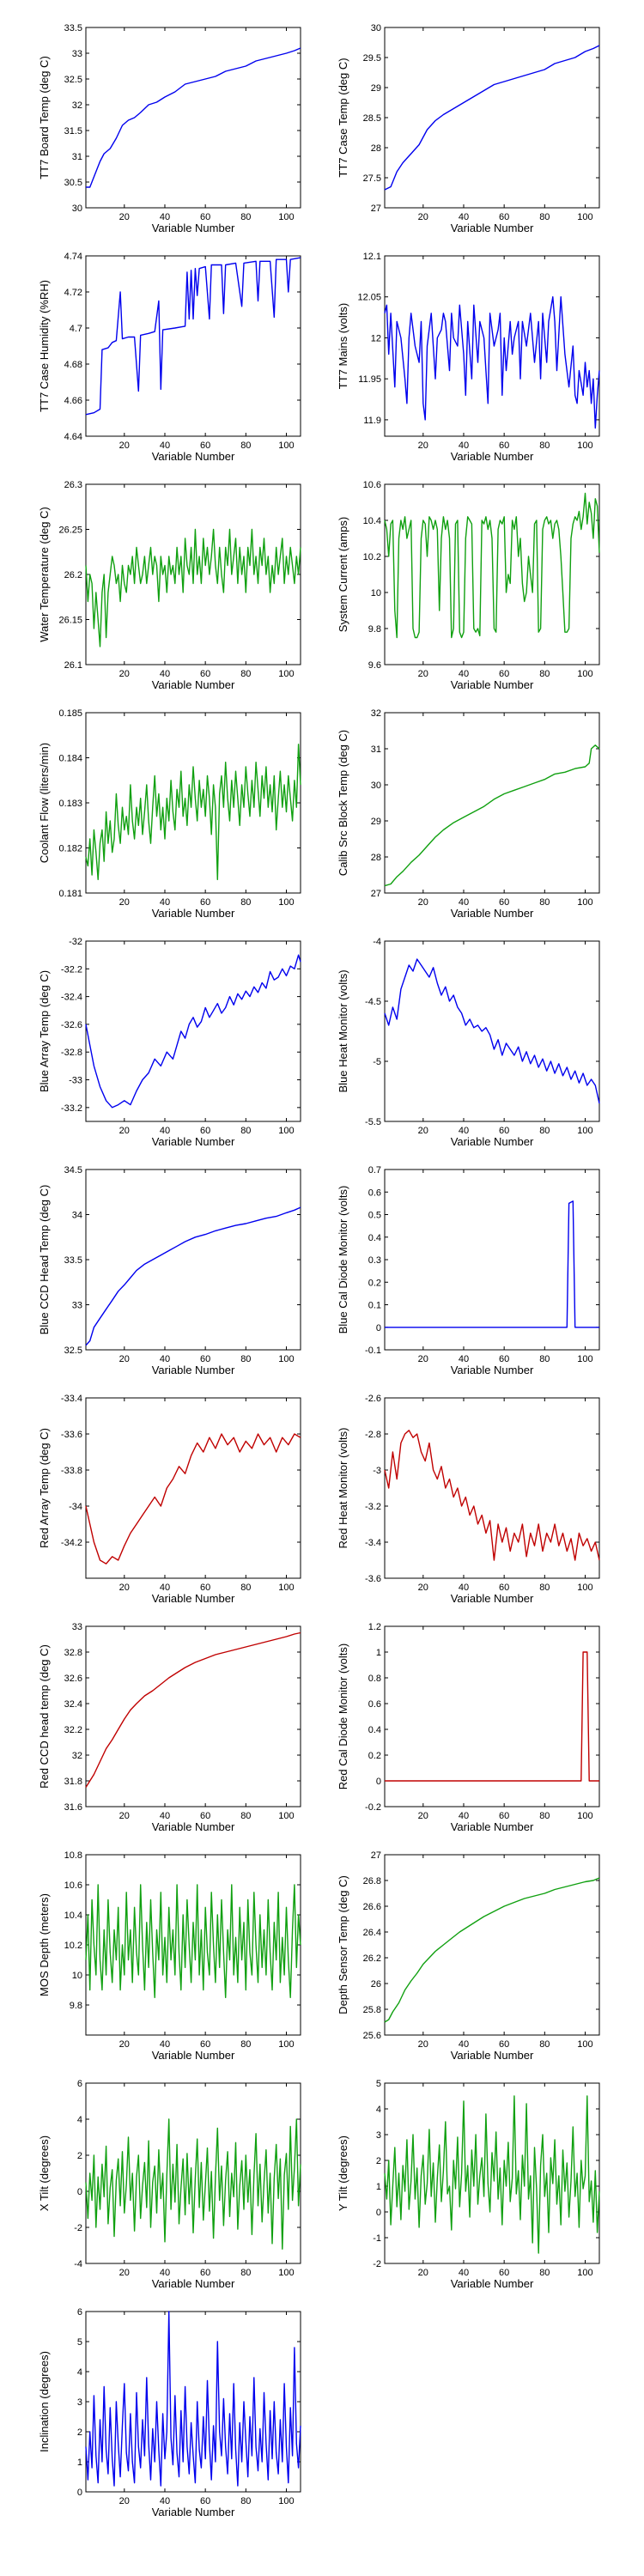  Describe the element at coordinates (70, 621) in the screenshot. I see `y-tick-label: 26.15` at that location.